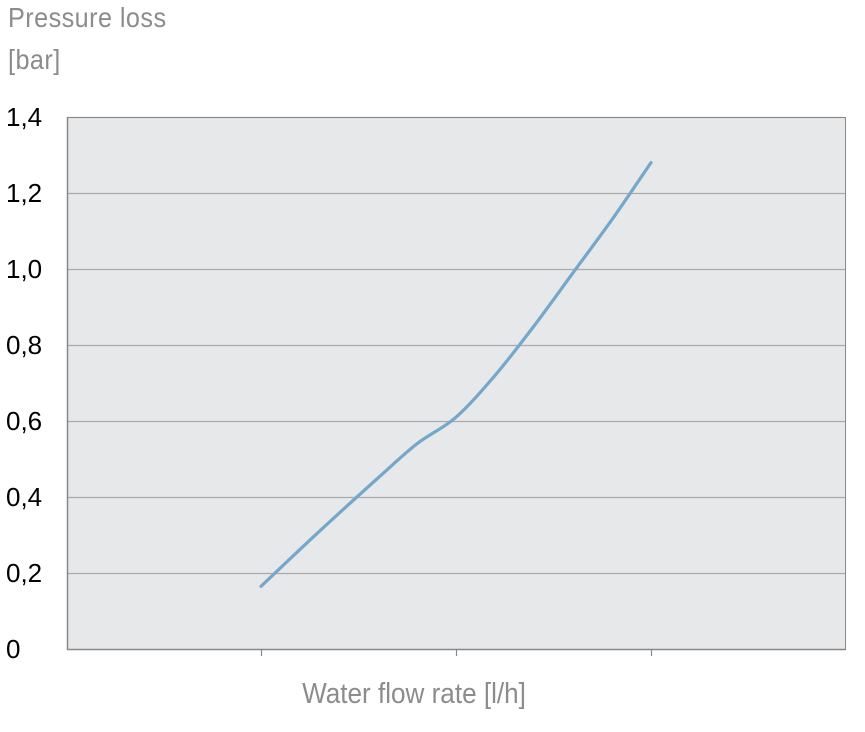 This screenshot has width=865, height=732. What do you see at coordinates (24, 573) in the screenshot?
I see `y-tick-label: 0,2` at bounding box center [24, 573].